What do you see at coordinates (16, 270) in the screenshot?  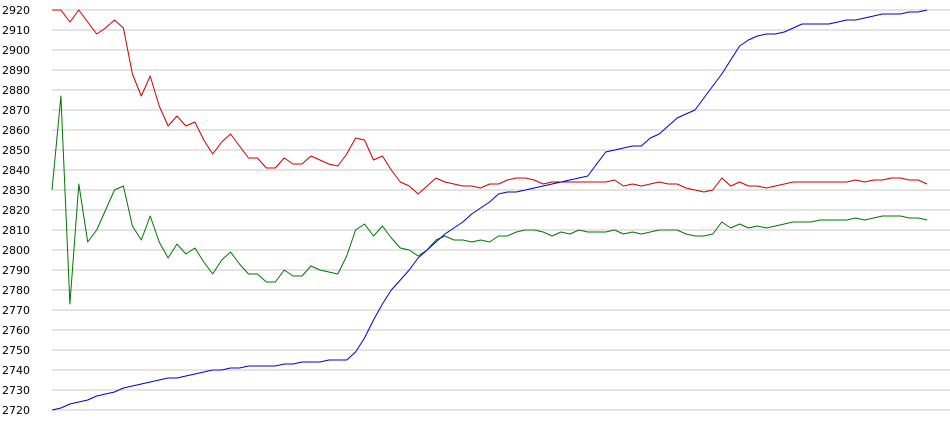 I see `y-tick-label: 2790` at bounding box center [16, 270].